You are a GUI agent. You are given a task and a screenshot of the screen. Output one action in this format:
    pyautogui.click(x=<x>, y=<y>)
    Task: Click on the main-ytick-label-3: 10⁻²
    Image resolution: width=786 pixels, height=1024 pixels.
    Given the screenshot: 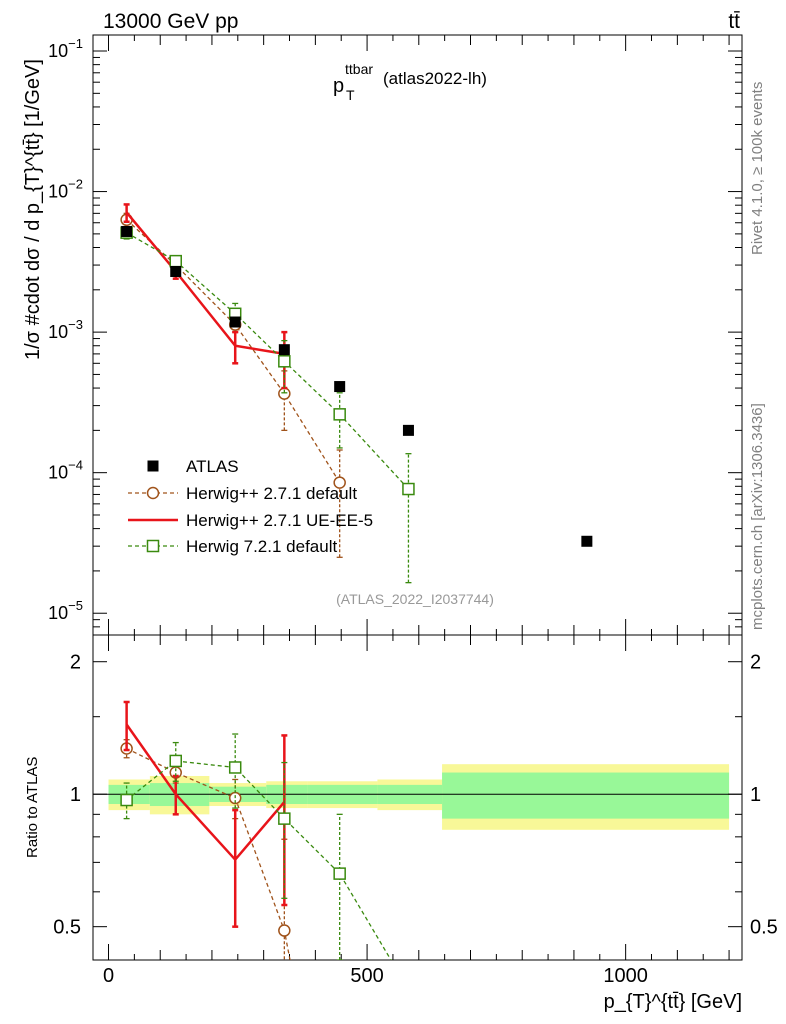 What is the action you would take?
    pyautogui.click(x=65, y=189)
    